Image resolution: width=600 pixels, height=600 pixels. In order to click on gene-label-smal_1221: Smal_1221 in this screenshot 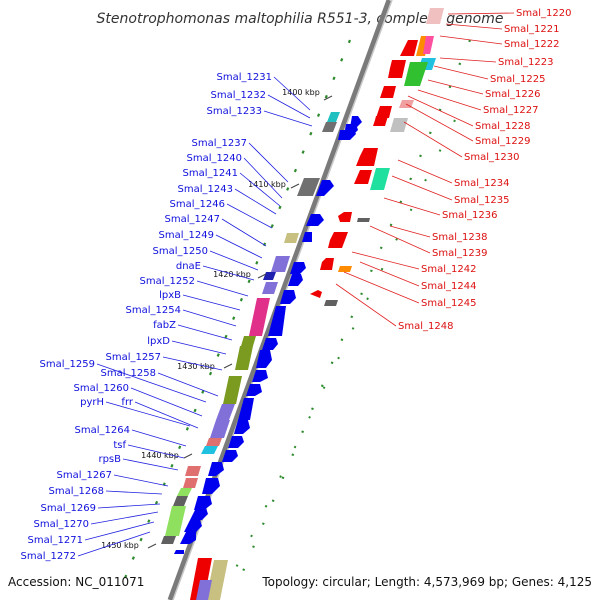, I will do `click(531, 29)`.